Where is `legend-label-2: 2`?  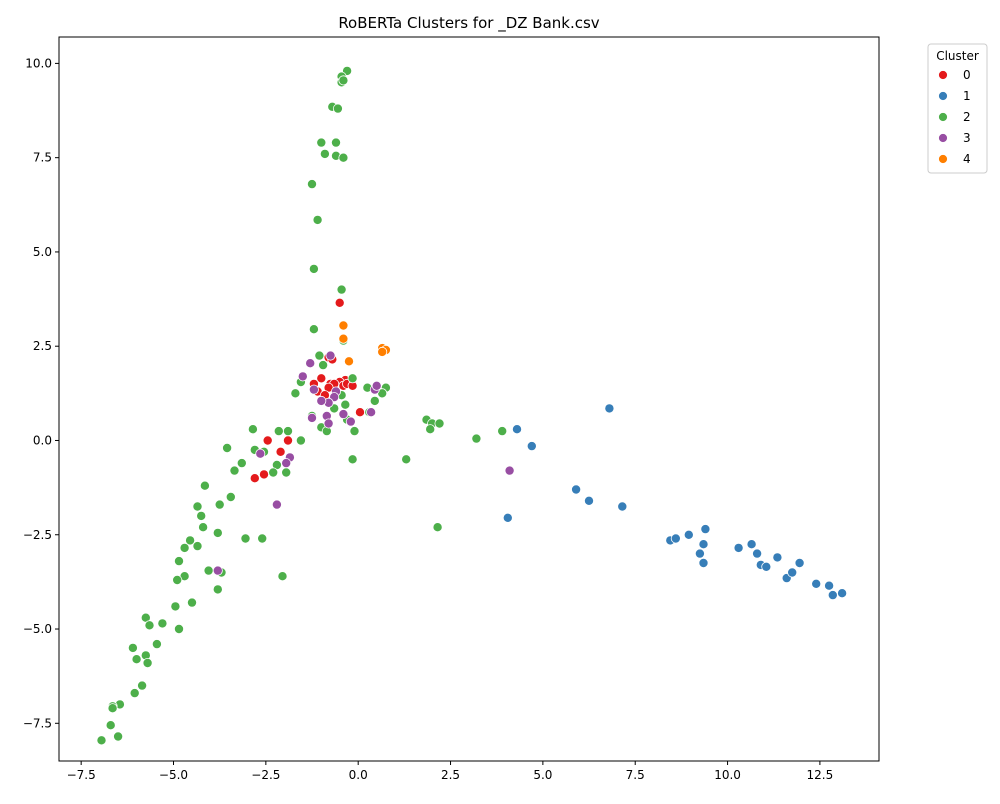
legend-label-2: 2 is located at coordinates (967, 117).